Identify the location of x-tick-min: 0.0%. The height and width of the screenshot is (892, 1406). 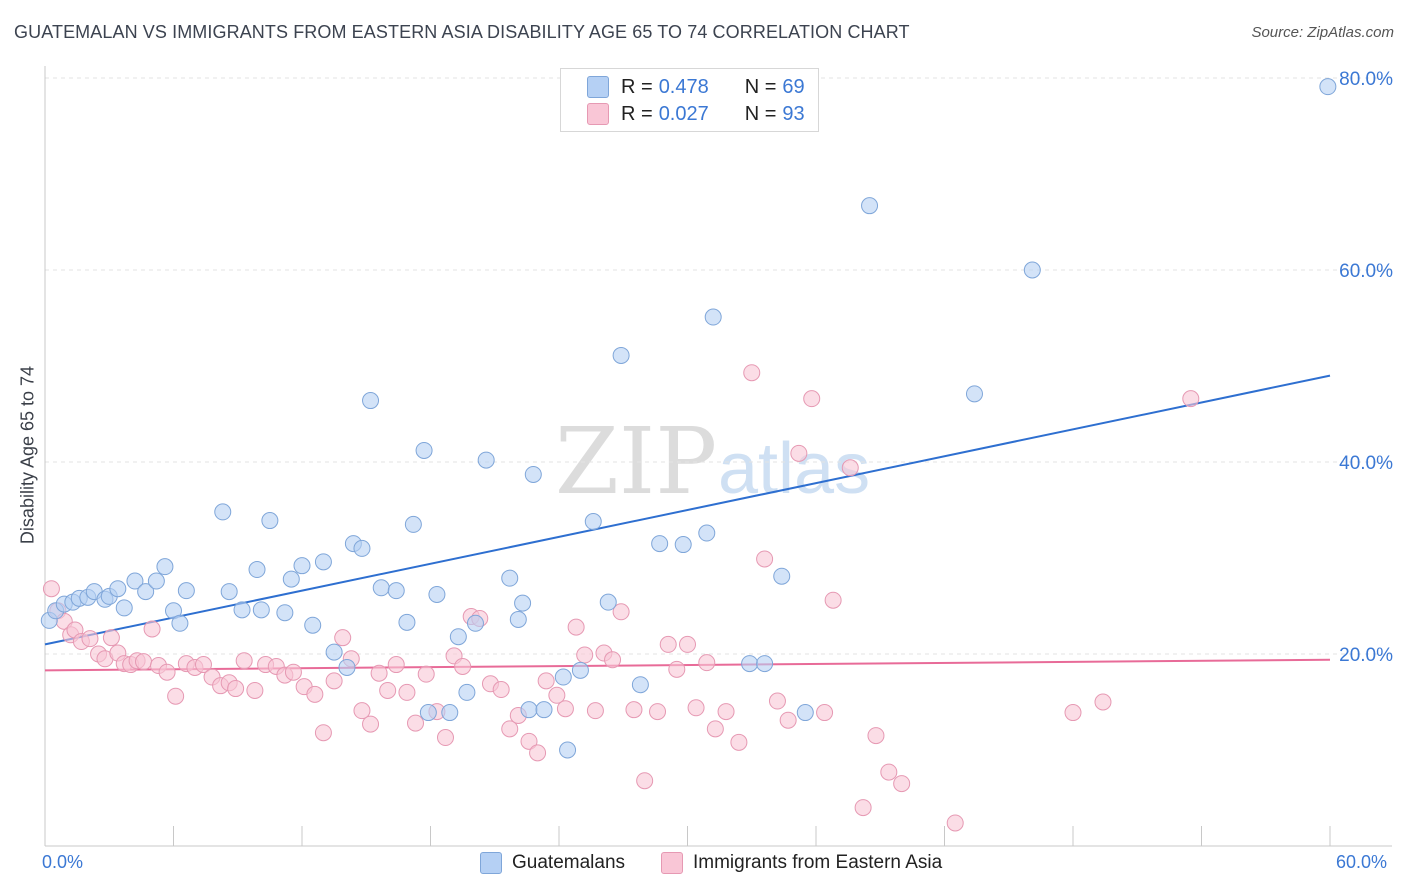
(63, 862).